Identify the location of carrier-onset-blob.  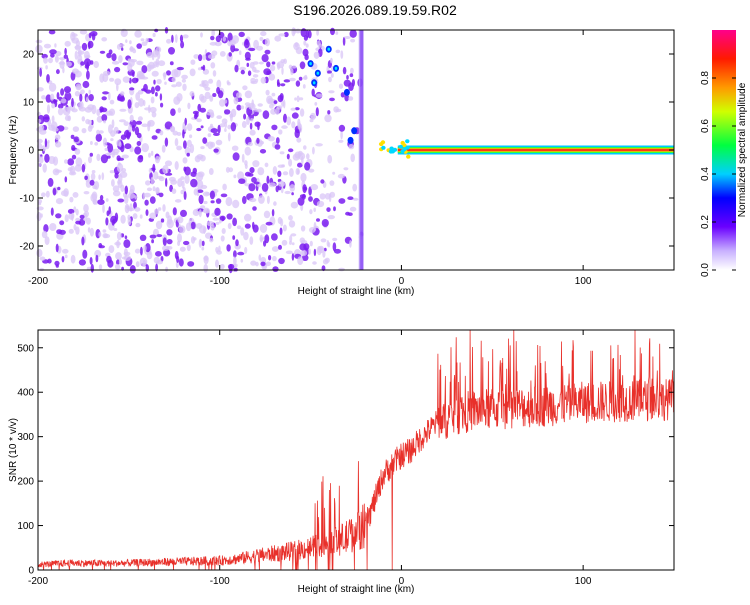
(402, 142).